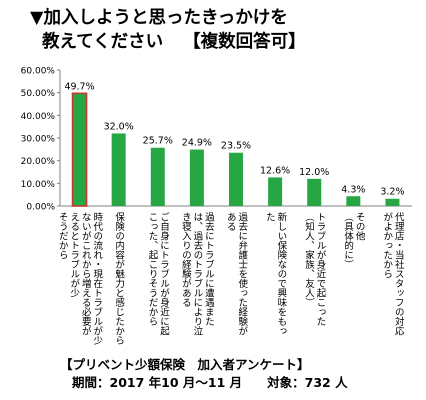 The height and width of the screenshot is (400, 426). I want to click on category-label: 代理店・当社スタッフの対応, so click(399, 274).